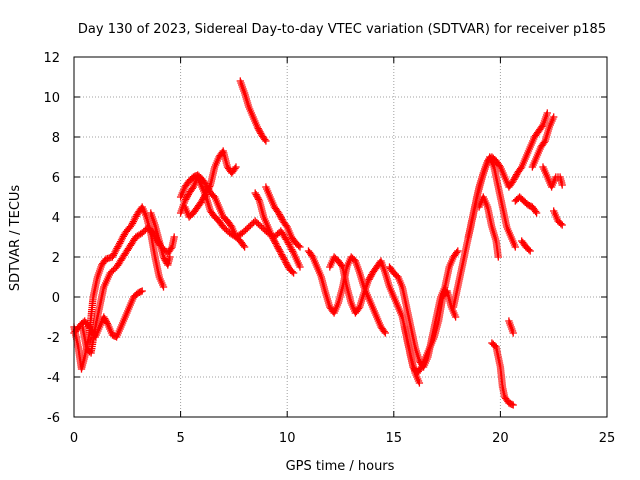 This screenshot has width=640, height=480. Describe the element at coordinates (56, 258) in the screenshot. I see `y-tick-label: 2` at that location.